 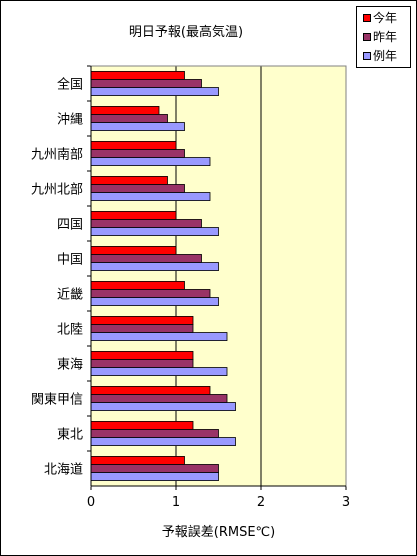 What do you see at coordinates (57, 190) in the screenshot?
I see `y-tick-label-3: 九州北部` at bounding box center [57, 190].